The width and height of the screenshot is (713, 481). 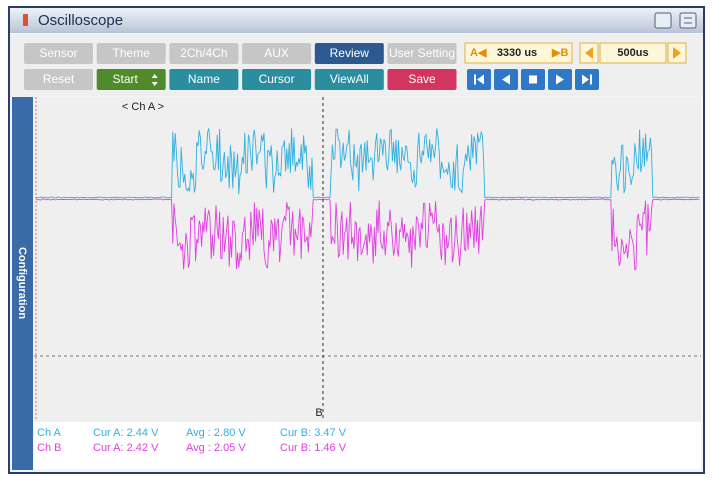 I want to click on app-icon, so click(x=25, y=20).